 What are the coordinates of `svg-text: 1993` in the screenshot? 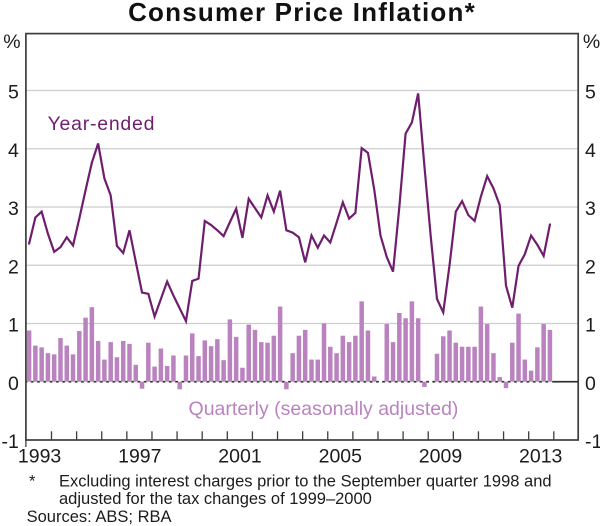 It's located at (39, 456).